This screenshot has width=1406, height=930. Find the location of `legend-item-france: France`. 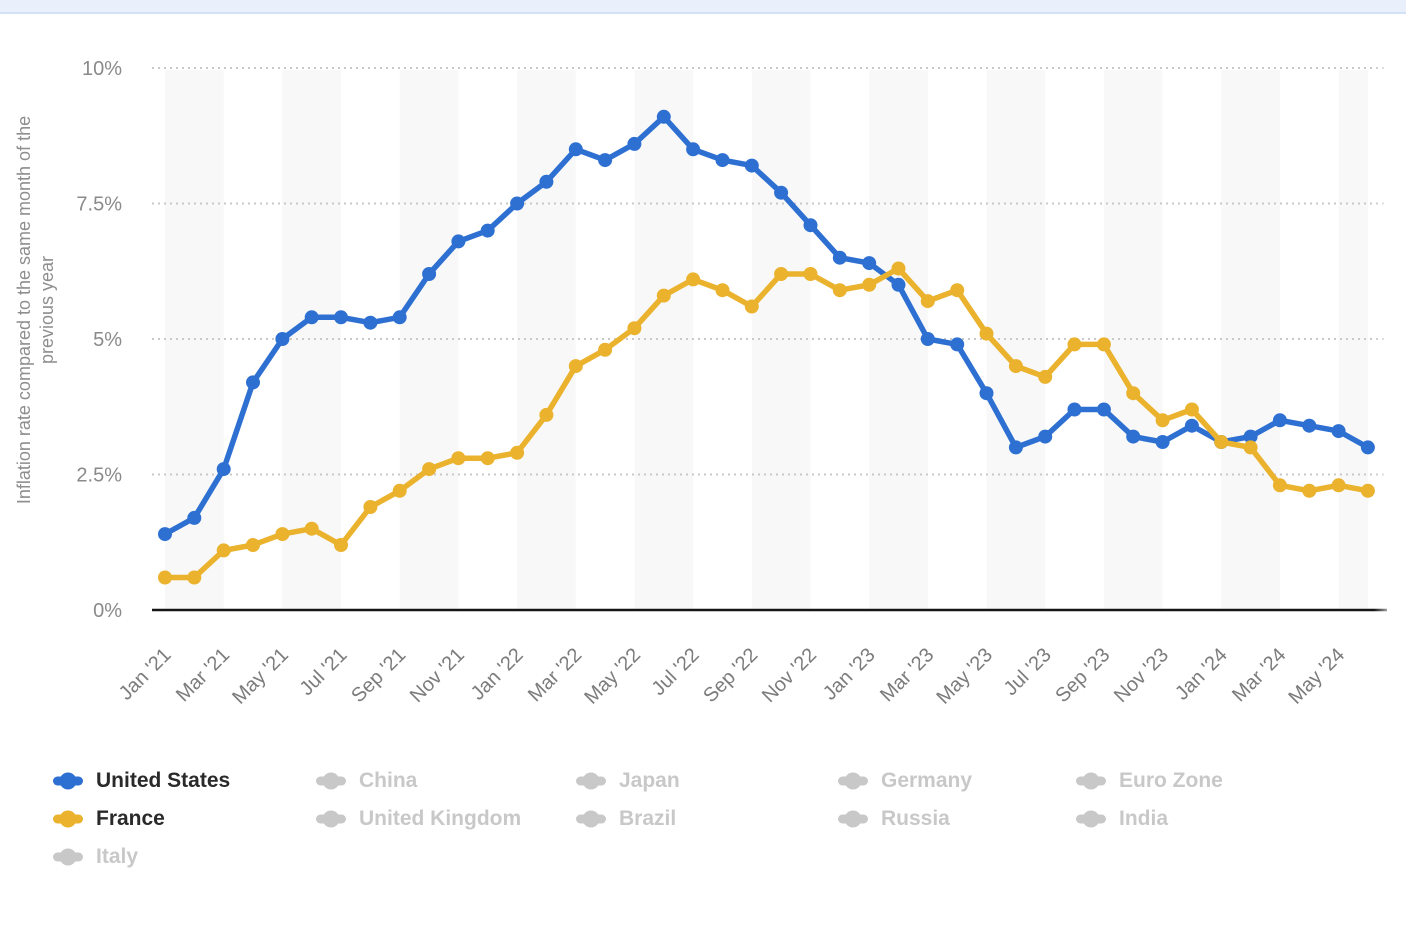

legend-item-france: France is located at coordinates (108, 819).